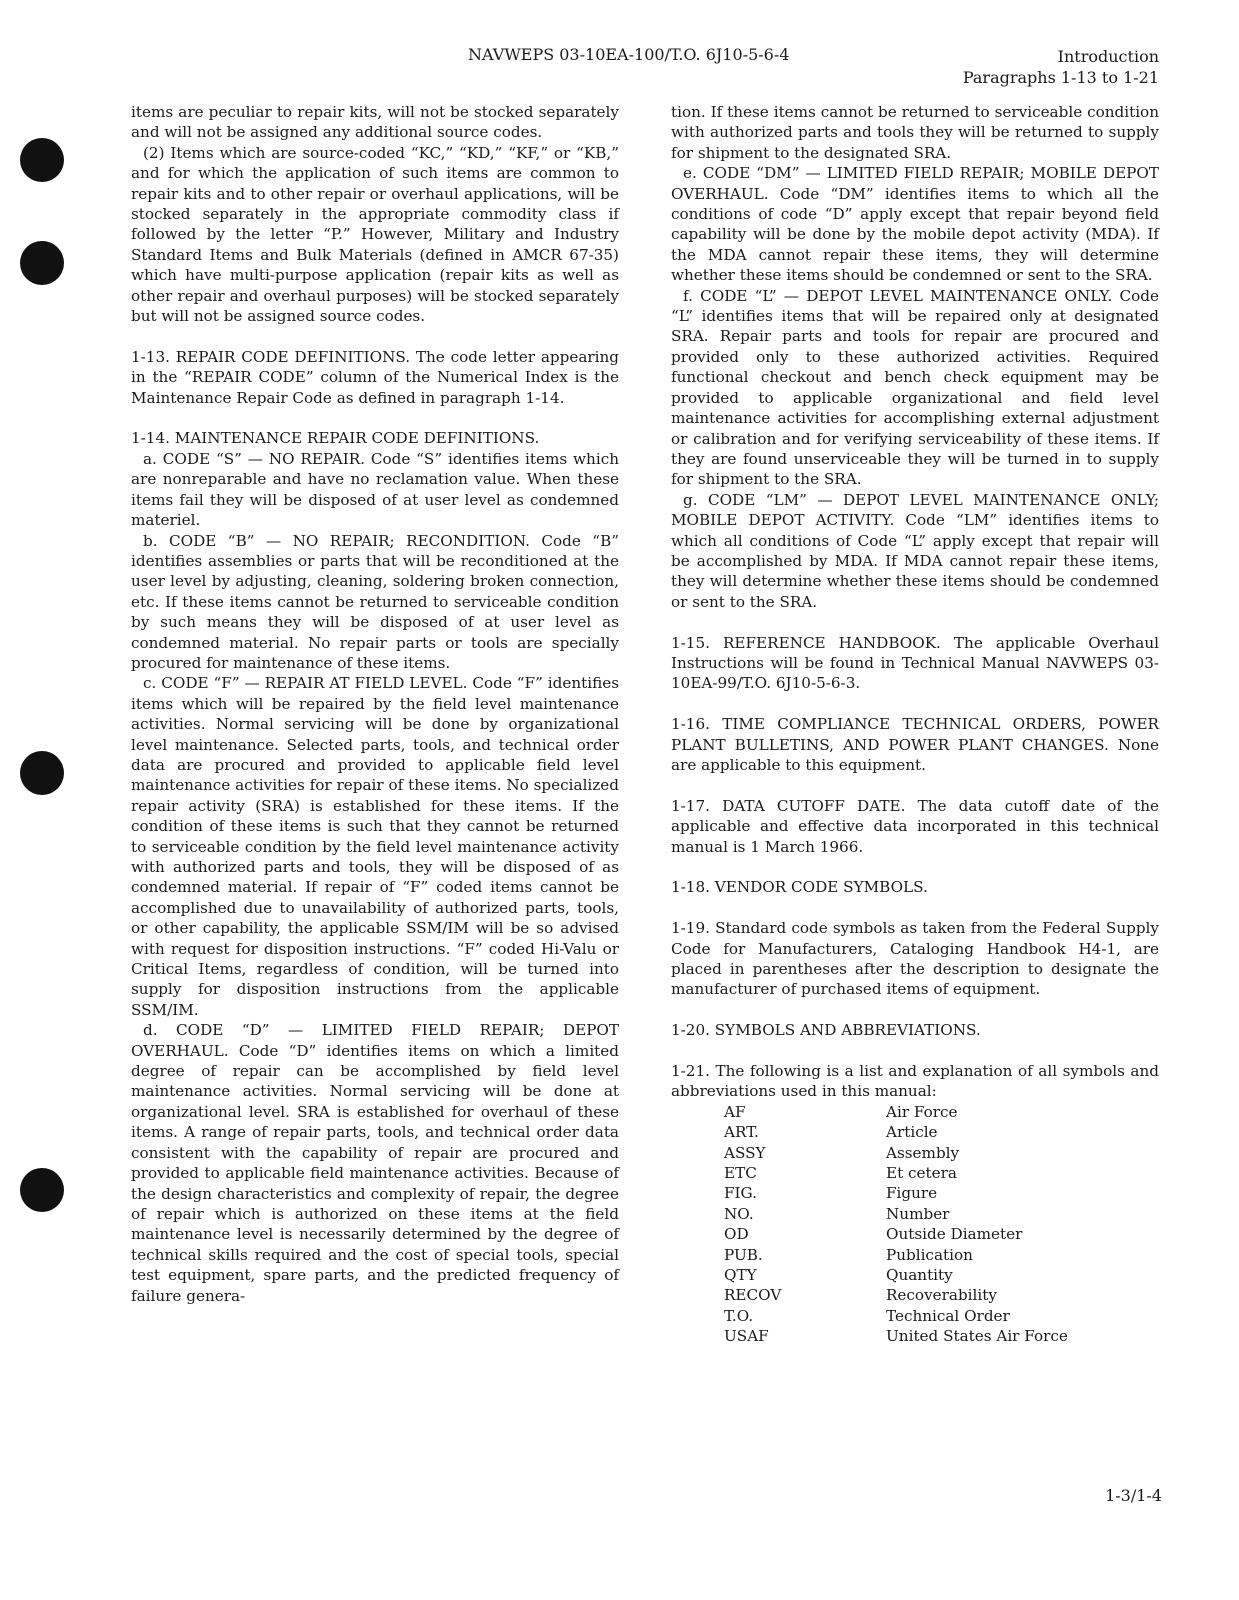 The width and height of the screenshot is (1239, 1600). Describe the element at coordinates (743, 1254) in the screenshot. I see `abbreviation: PUB.` at that location.